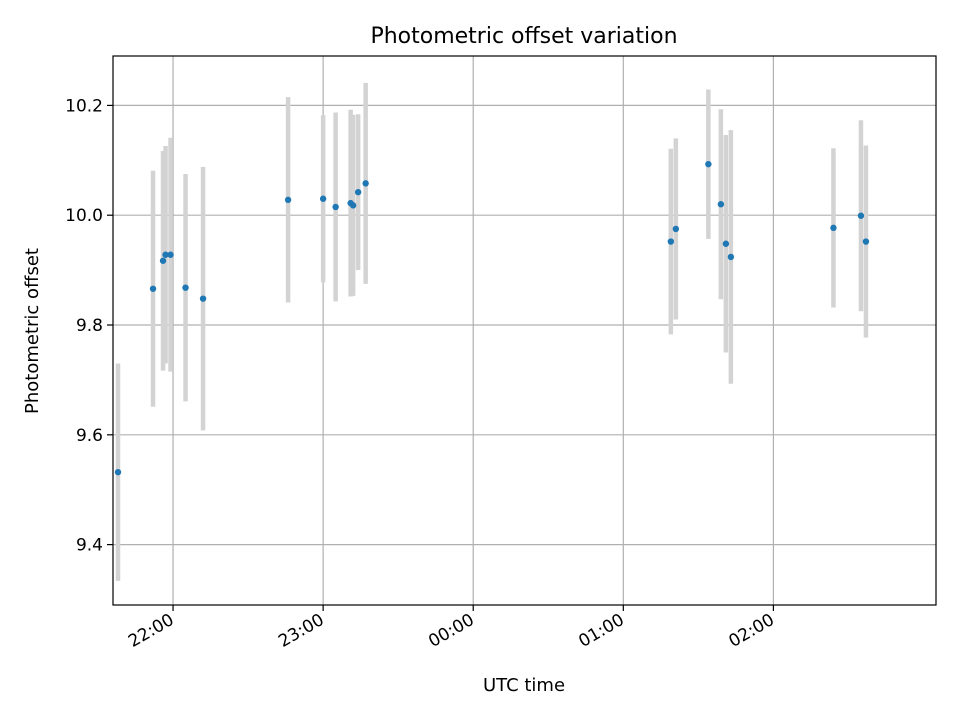  What do you see at coordinates (84, 216) in the screenshot?
I see `y-tick-label: 10.0` at bounding box center [84, 216].